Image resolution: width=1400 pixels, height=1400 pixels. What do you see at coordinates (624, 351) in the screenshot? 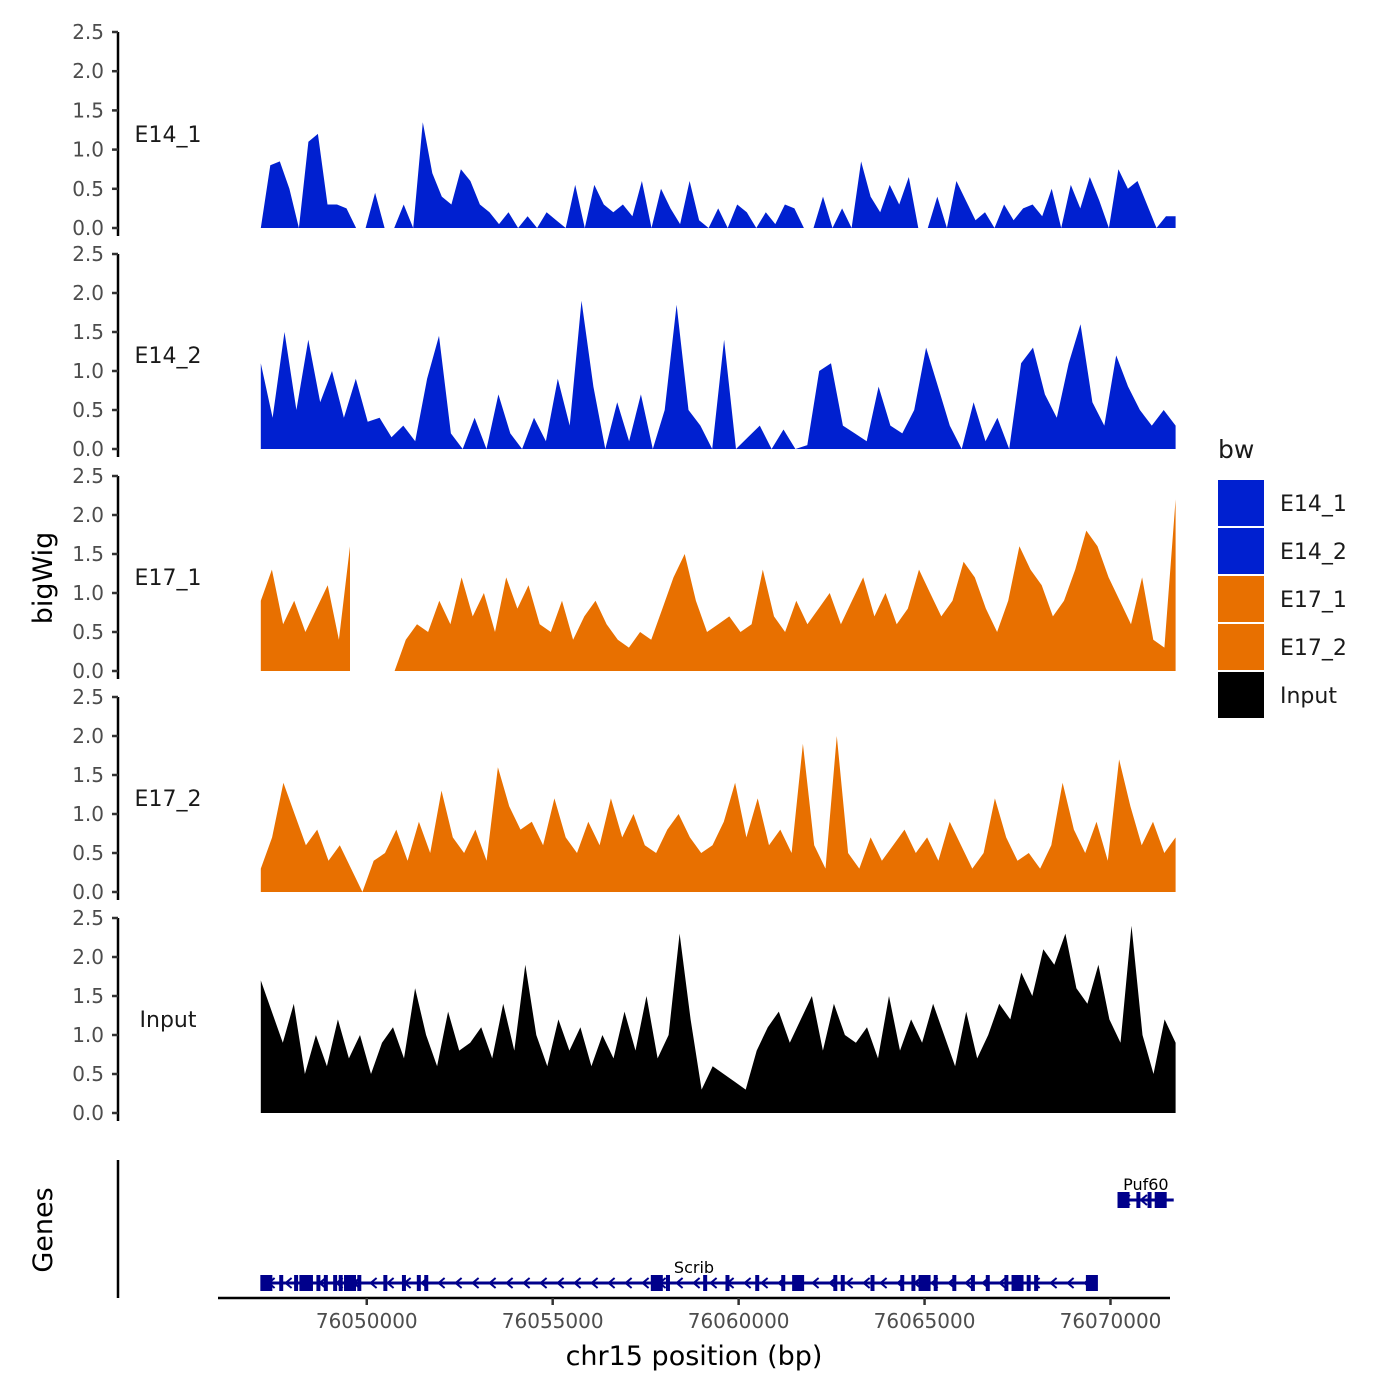
I see `track-E14_2: 0.0 0.5 1.0 1.5 2.0 2.5 E14_2` at bounding box center [624, 351].